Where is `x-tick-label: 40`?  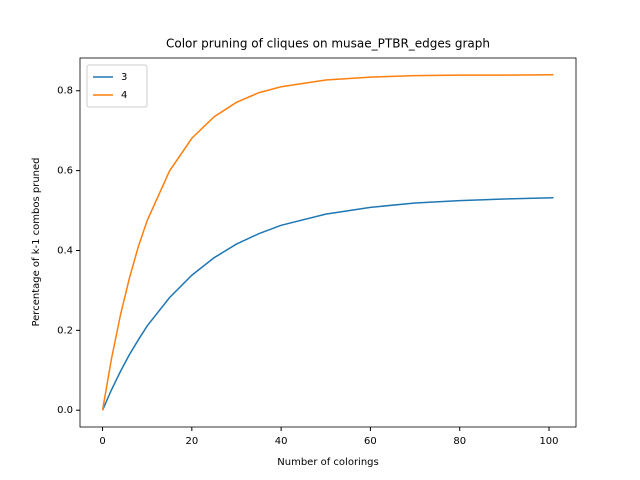
x-tick-label: 40 is located at coordinates (281, 441).